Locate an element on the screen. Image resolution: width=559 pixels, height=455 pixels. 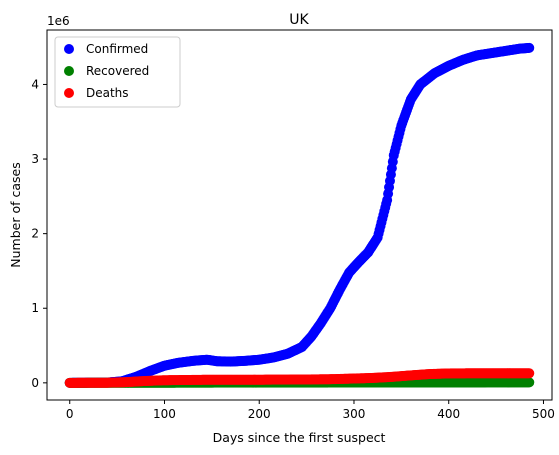
x-tick-label: 400 is located at coordinates (448, 414).